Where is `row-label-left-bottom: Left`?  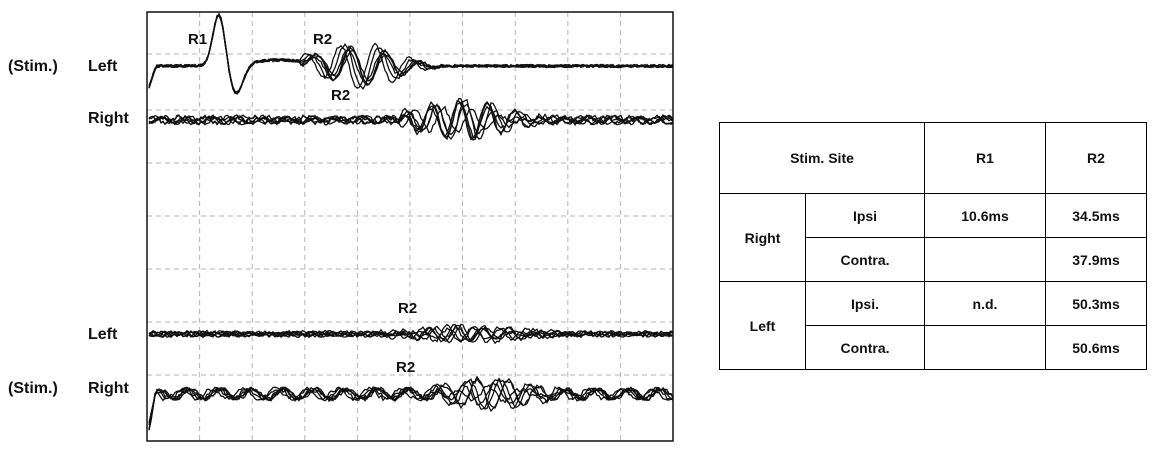
row-label-left-bottom: Left is located at coordinates (103, 334).